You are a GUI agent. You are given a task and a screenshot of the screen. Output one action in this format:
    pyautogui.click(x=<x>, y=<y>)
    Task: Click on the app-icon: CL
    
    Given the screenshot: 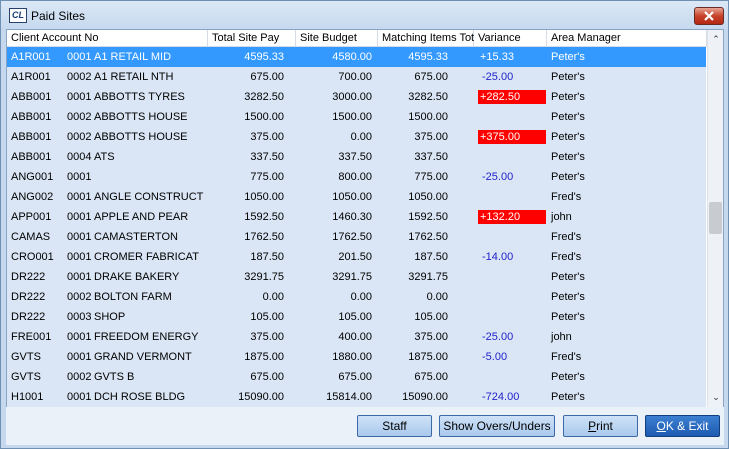 What is the action you would take?
    pyautogui.click(x=18, y=15)
    